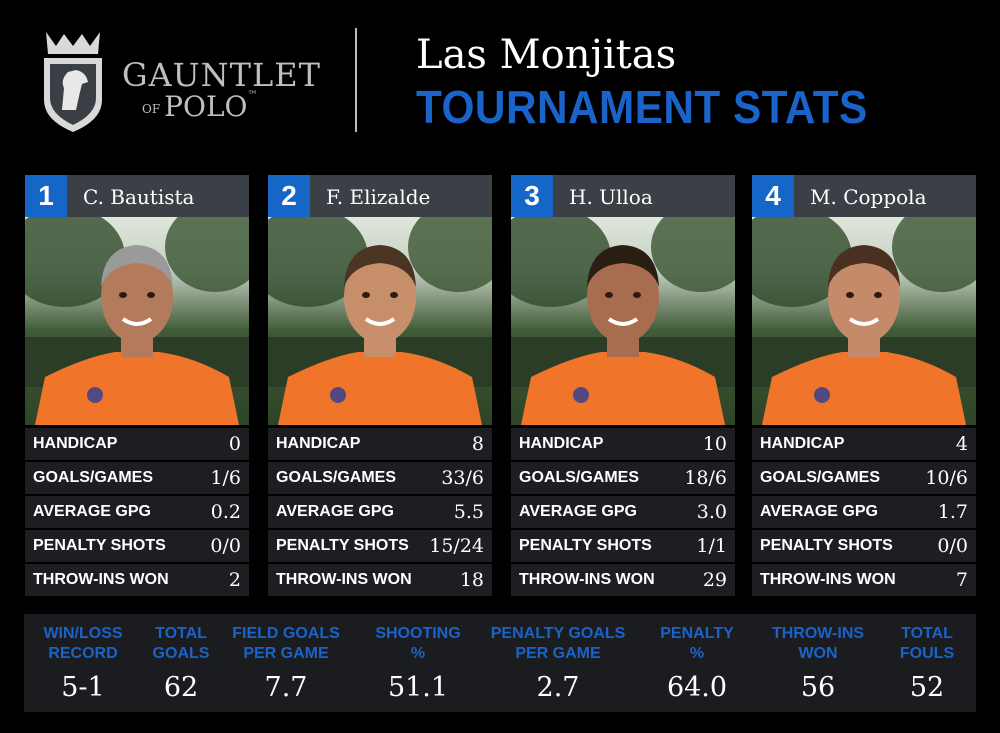 The height and width of the screenshot is (733, 1000). I want to click on summary-label-line2: PER GAME, so click(558, 653).